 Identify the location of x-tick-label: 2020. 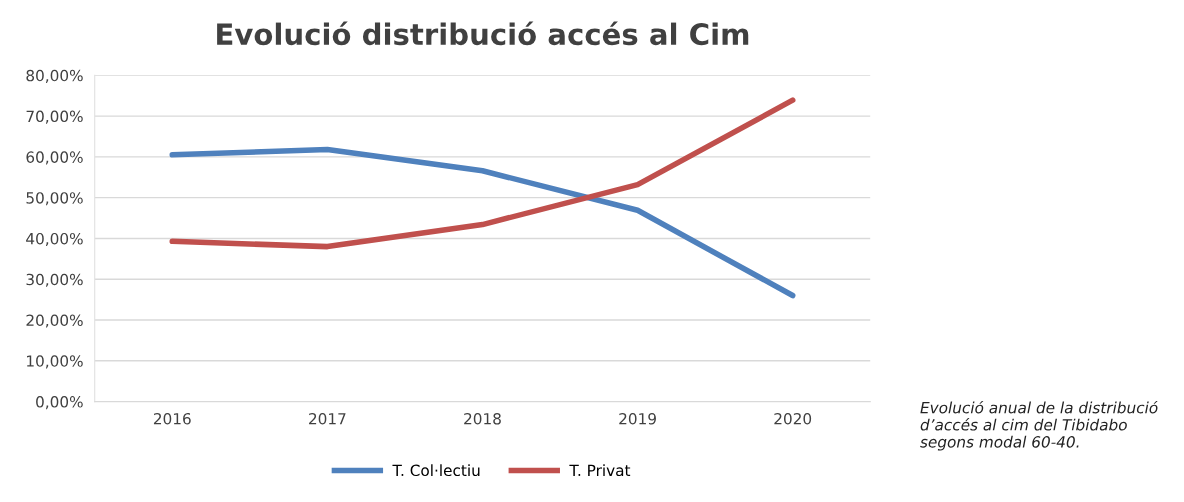
(793, 418).